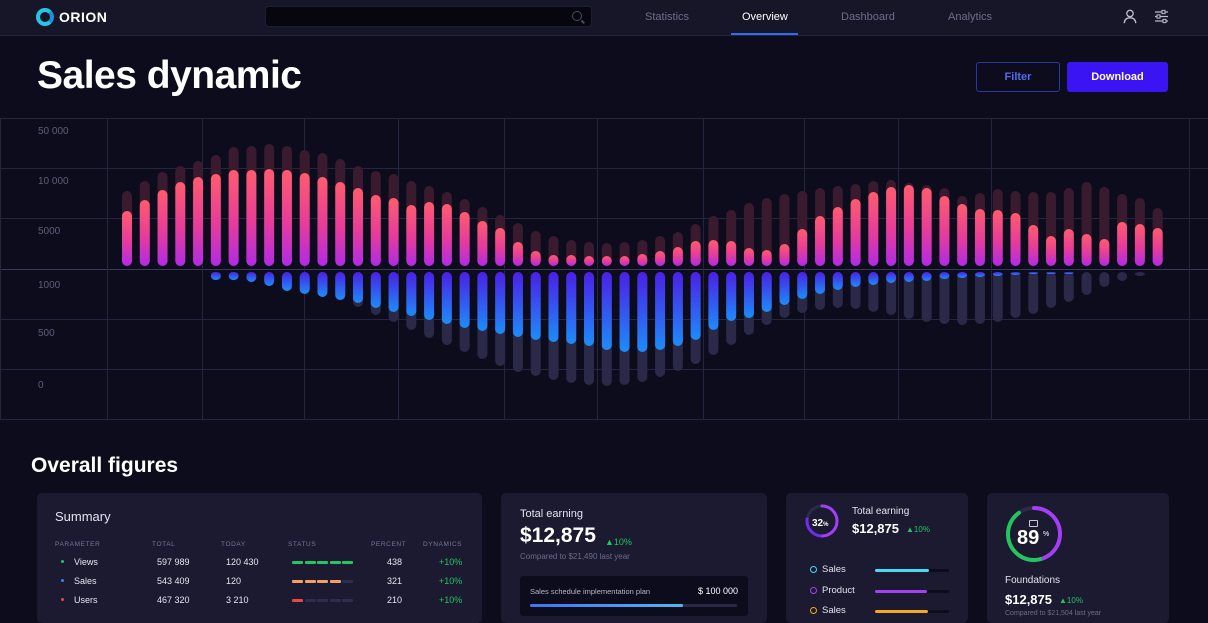  I want to click on column-header: TOTAL, so click(164, 544).